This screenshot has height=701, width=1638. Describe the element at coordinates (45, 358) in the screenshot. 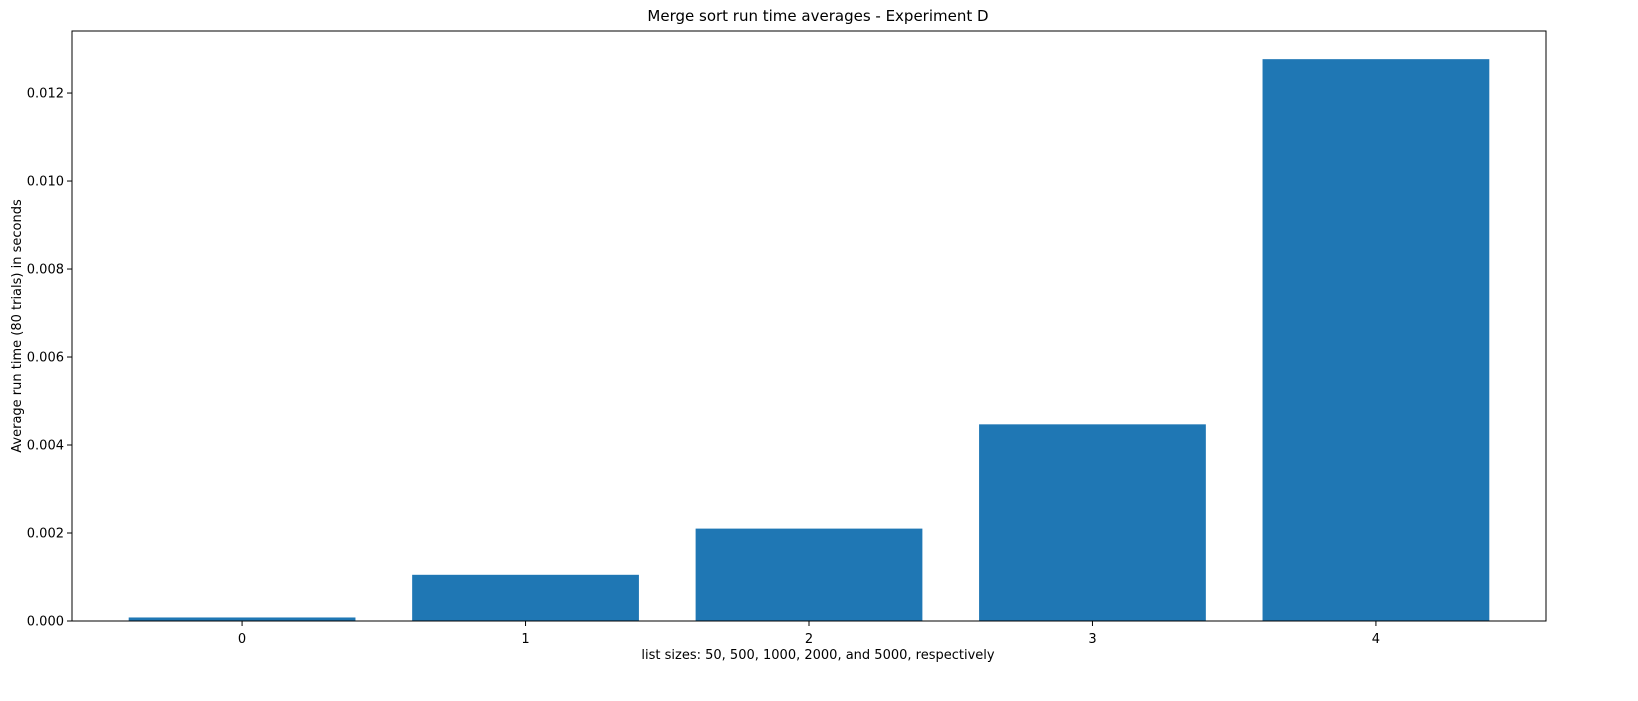

I see `y-tick-label: 0.006` at that location.